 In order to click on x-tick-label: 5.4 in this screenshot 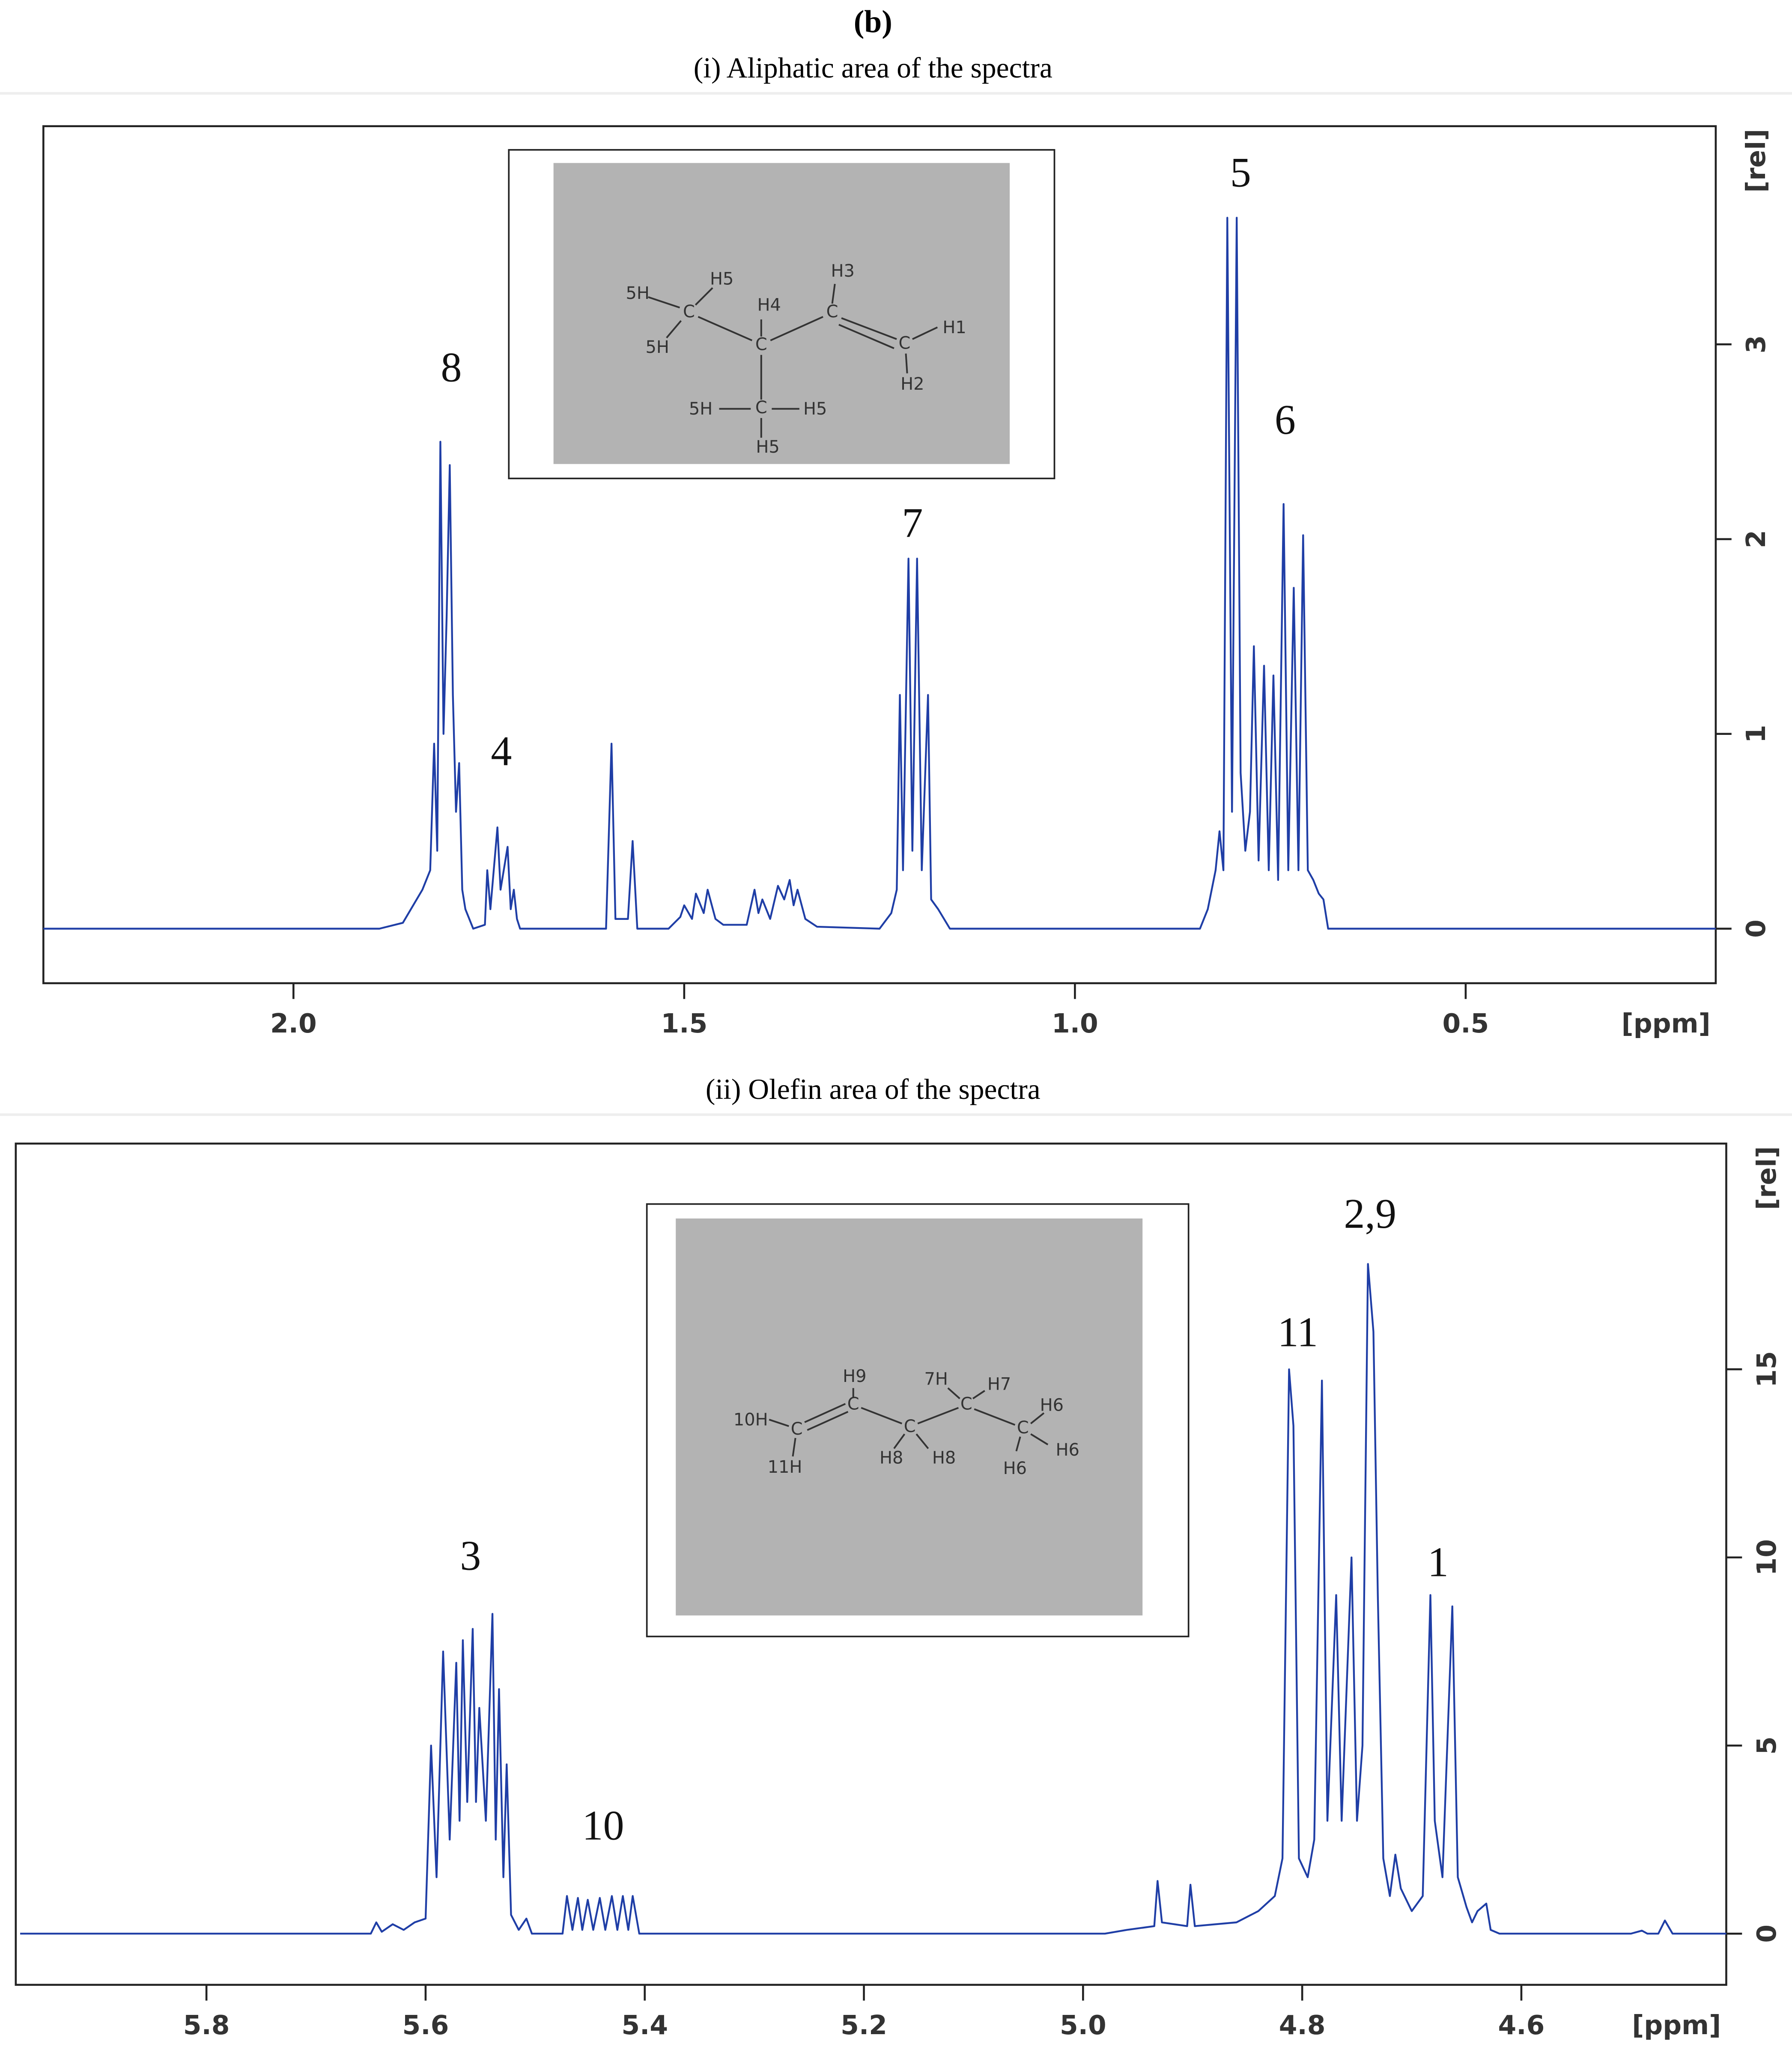, I will do `click(644, 2025)`.